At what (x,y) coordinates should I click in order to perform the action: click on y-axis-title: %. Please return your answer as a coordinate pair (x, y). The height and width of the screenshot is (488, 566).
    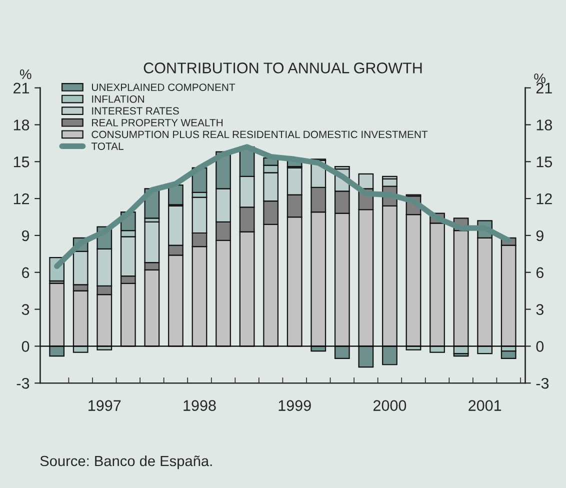
    Looking at the image, I should click on (26, 74).